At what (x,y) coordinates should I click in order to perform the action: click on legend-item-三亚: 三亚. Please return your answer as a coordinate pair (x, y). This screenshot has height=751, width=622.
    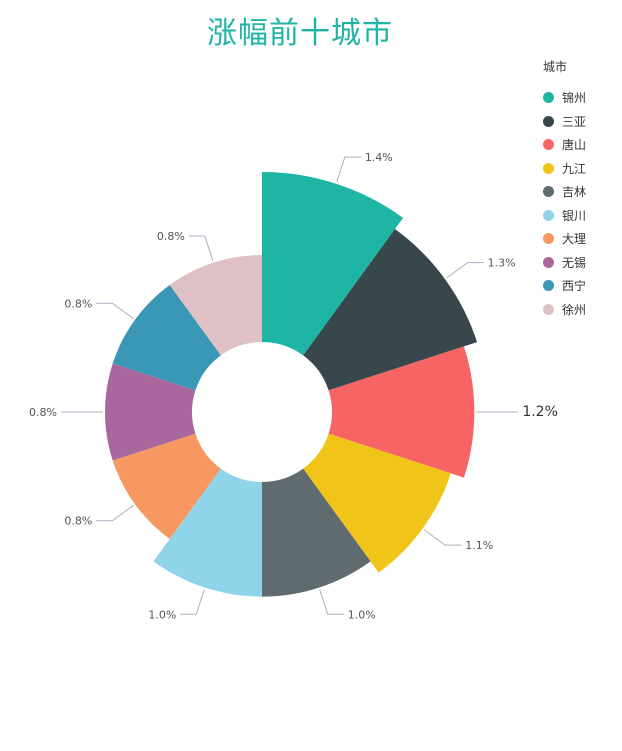
    Looking at the image, I should click on (580, 122).